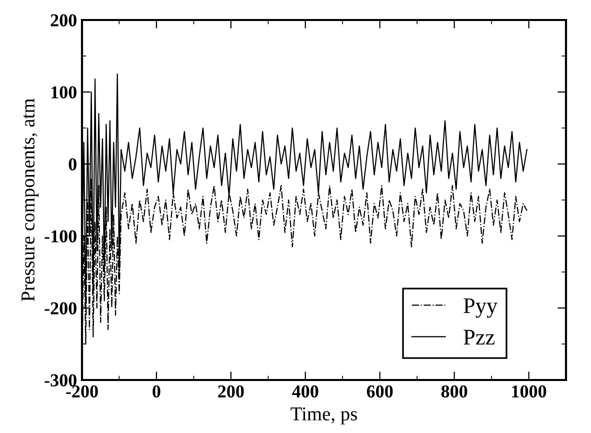 The width and height of the screenshot is (591, 433). What do you see at coordinates (379, 391) in the screenshot?
I see `x-tick-label: 600` at bounding box center [379, 391].